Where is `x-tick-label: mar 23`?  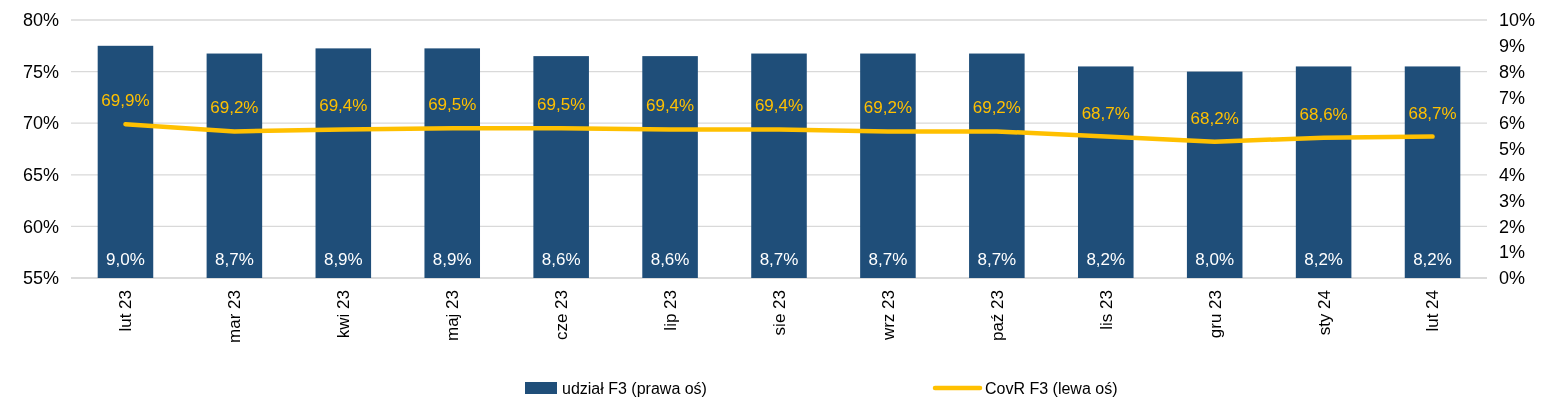 x-tick-label: mar 23 is located at coordinates (235, 316).